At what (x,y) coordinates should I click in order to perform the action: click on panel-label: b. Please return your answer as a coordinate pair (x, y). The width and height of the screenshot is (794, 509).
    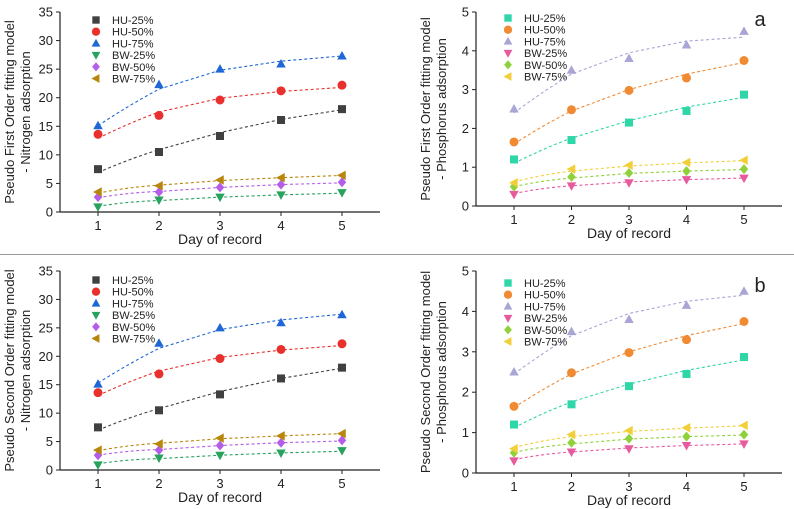
    Looking at the image, I should click on (759, 286).